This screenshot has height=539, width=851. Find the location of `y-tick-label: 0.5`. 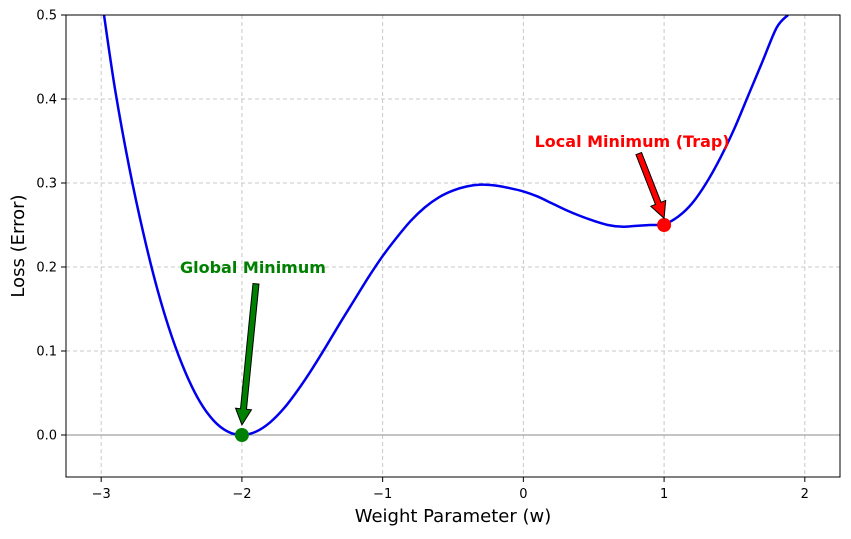

y-tick-label: 0.5 is located at coordinates (46, 16).